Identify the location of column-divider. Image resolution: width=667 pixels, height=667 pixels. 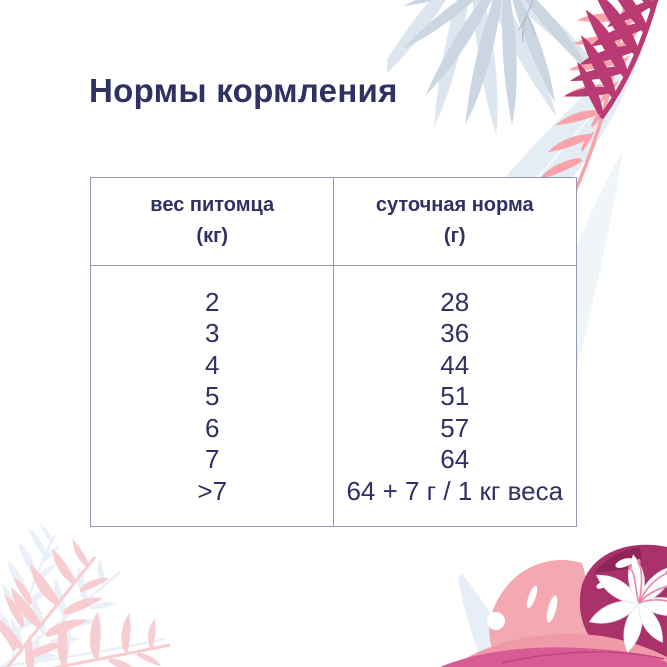
(333, 352).